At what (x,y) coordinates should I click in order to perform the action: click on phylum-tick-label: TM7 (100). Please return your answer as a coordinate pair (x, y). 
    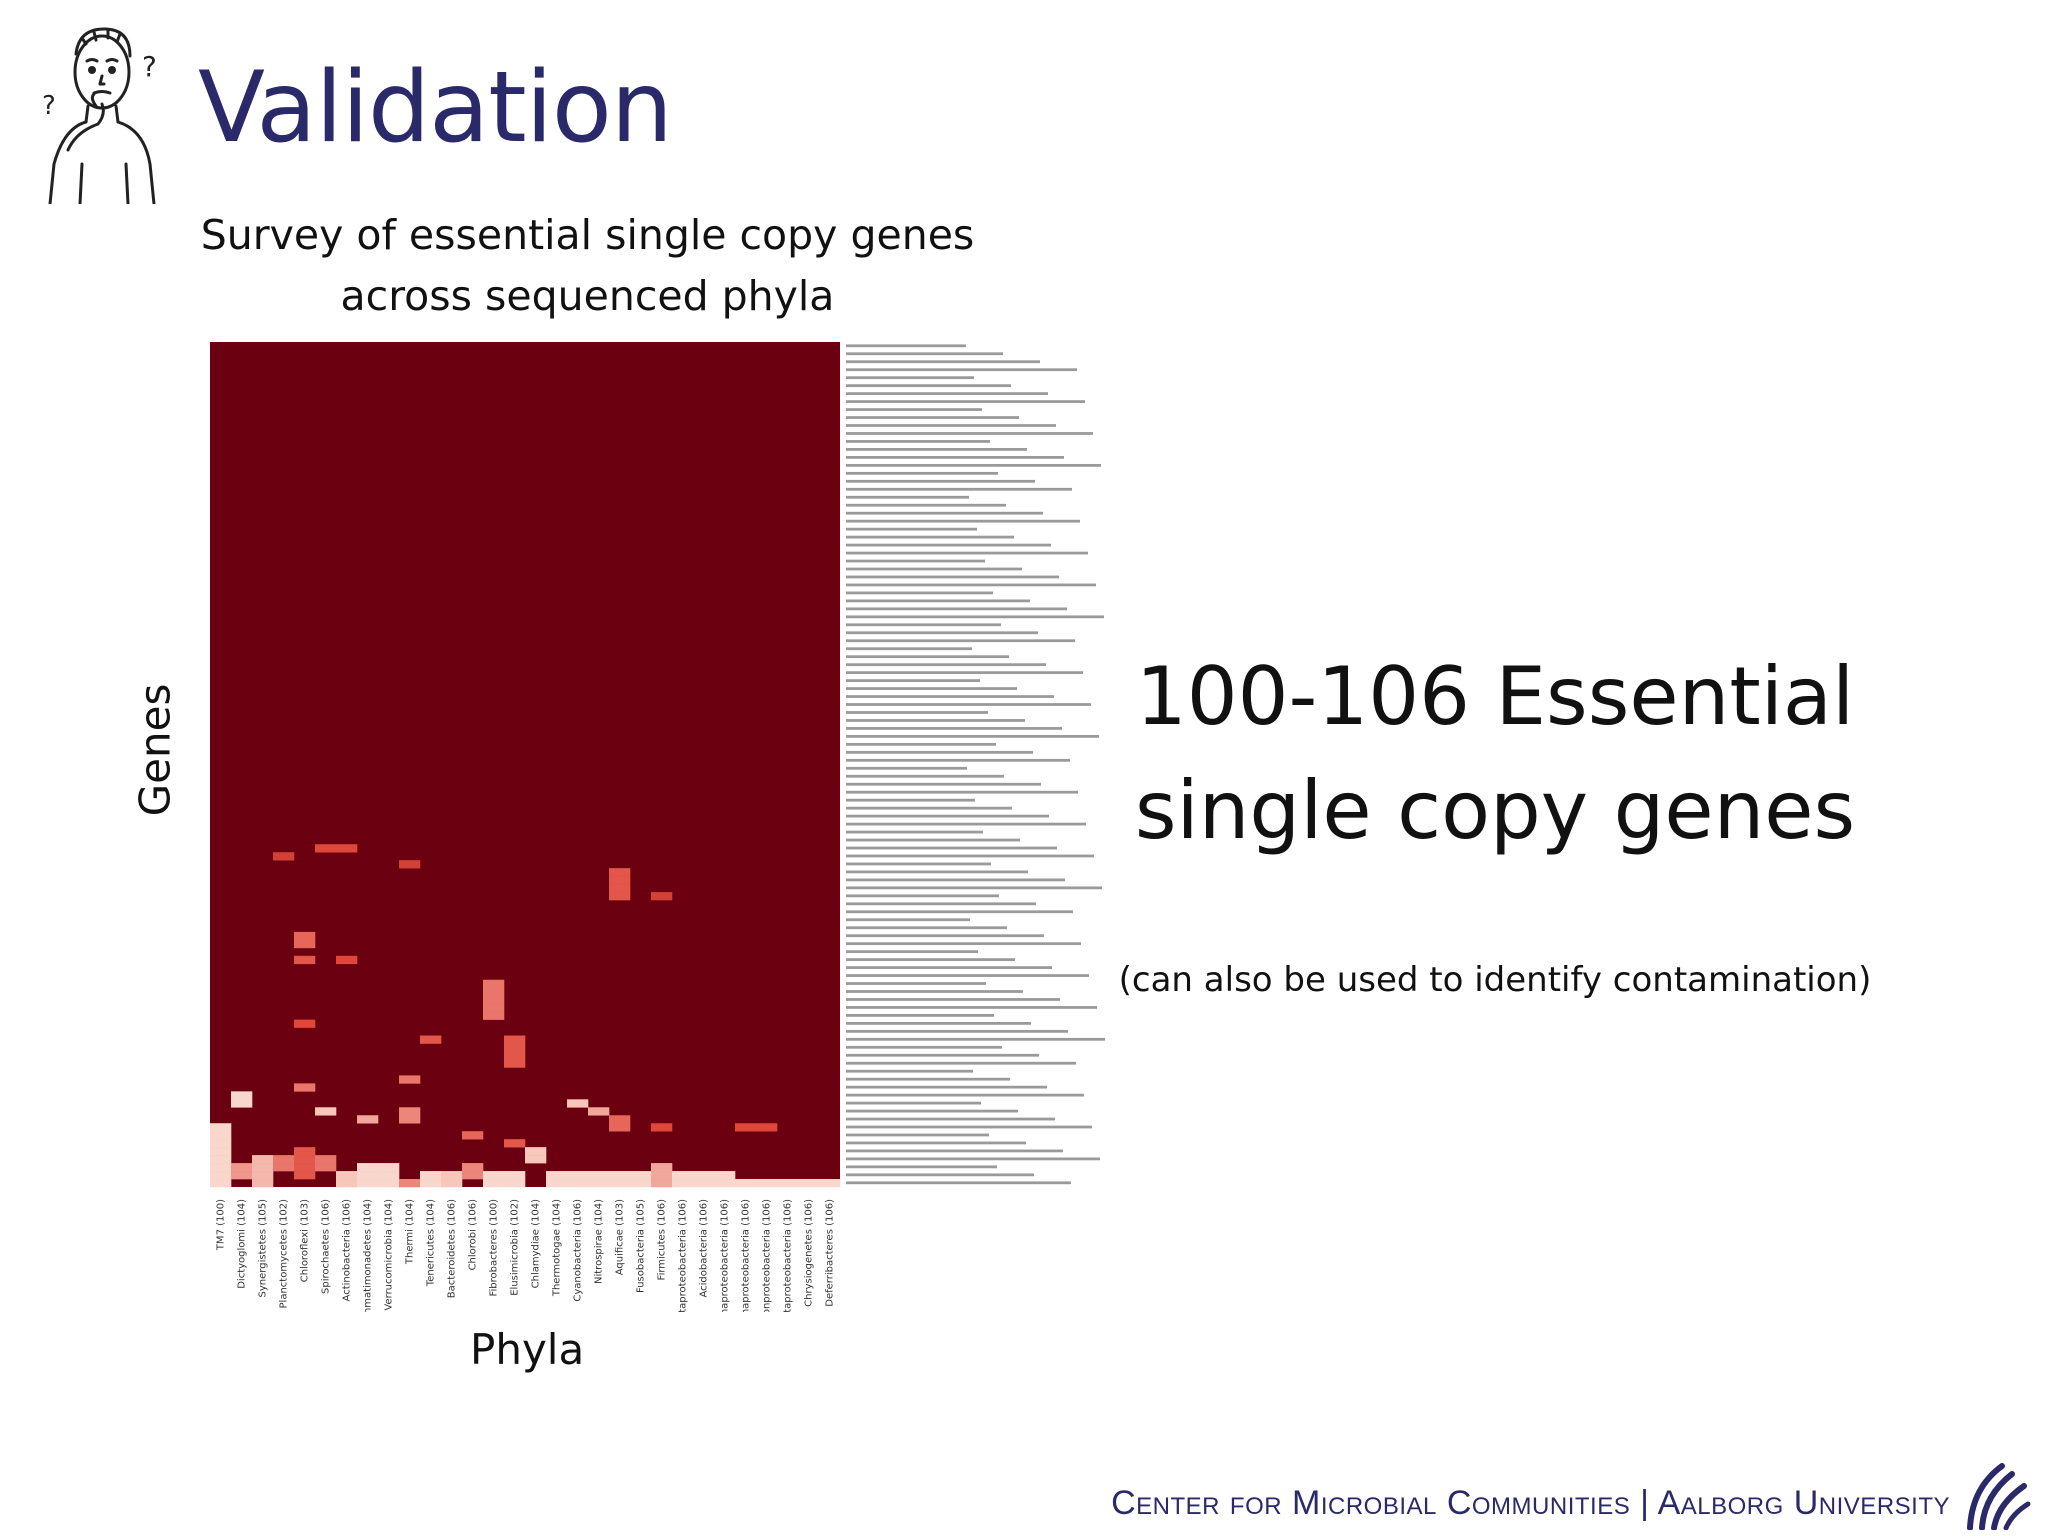
    Looking at the image, I should click on (221, 1225).